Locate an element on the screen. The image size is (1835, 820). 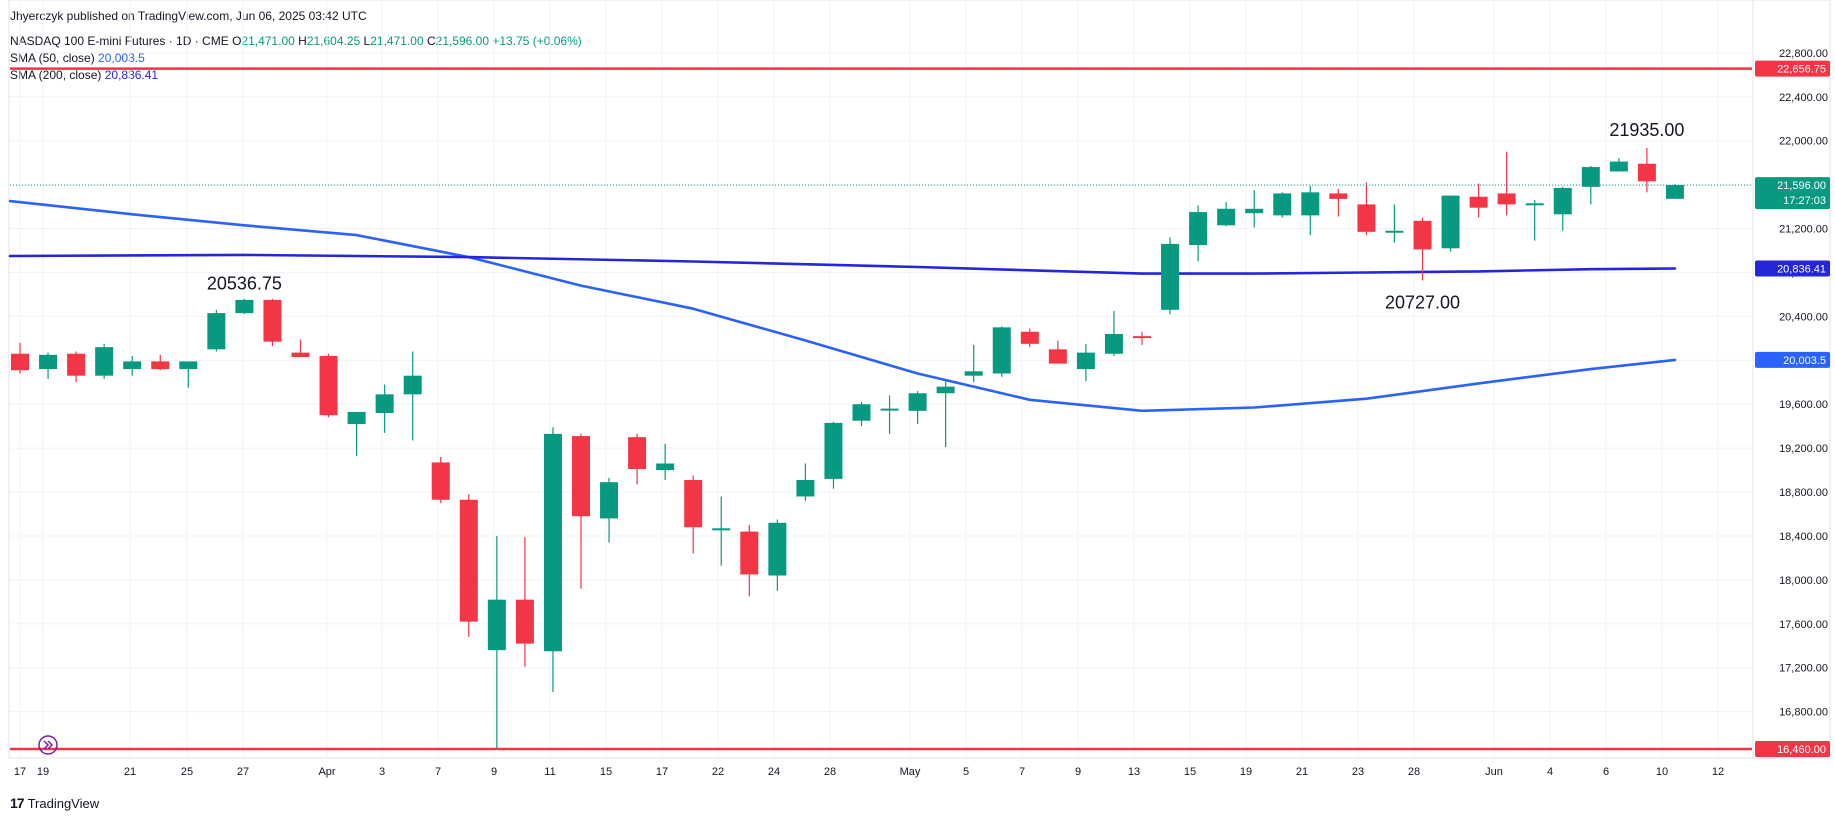
open-label: O is located at coordinates (237, 41).